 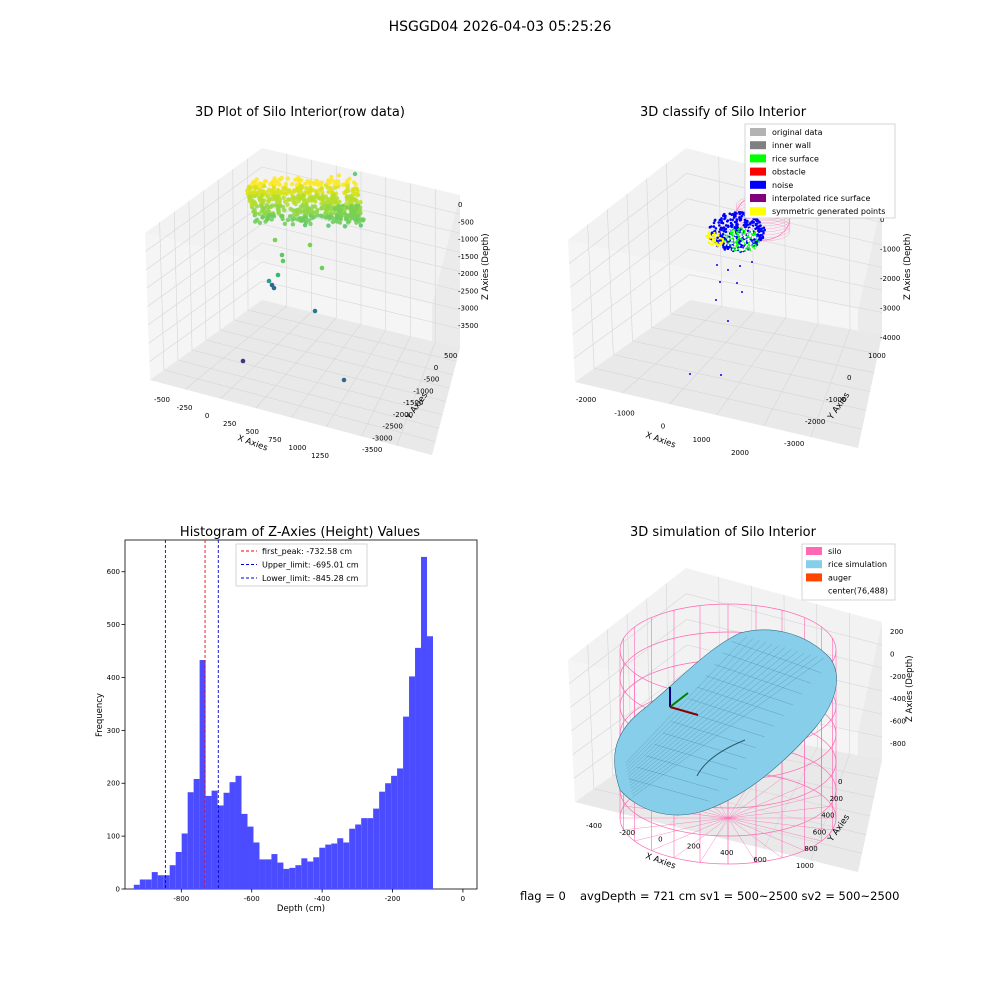 I want to click on ytick-label: 600, so click(x=819, y=832).